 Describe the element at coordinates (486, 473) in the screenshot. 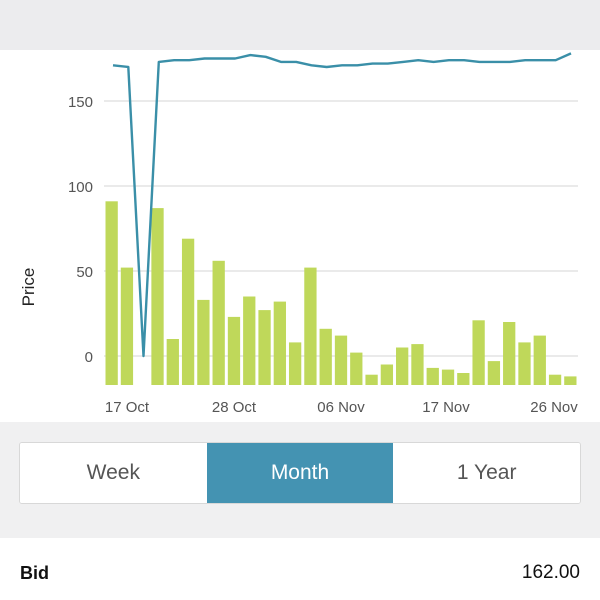

I see `range-1-year-button: 1 Year` at that location.